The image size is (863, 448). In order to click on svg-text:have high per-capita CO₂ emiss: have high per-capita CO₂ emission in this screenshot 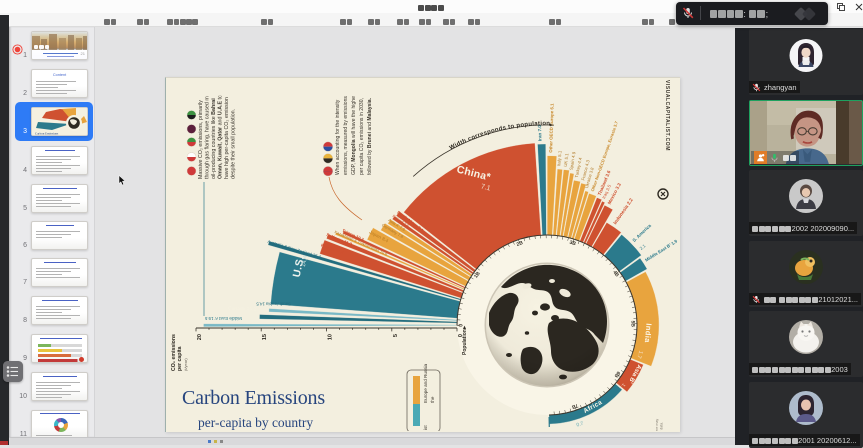, I will do `click(227, 138)`.